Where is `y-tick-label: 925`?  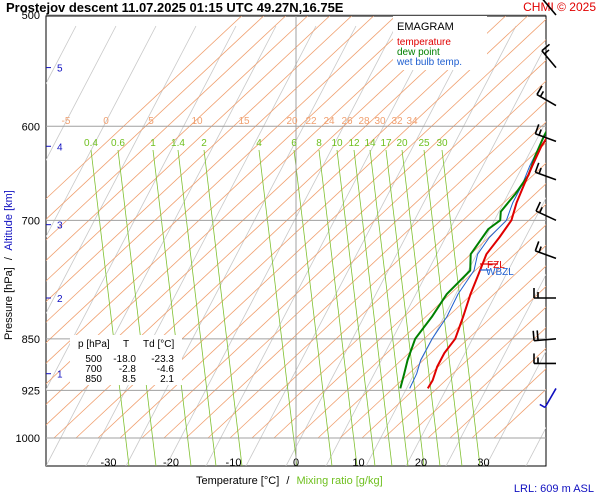
y-tick-label: 925 is located at coordinates (31, 391).